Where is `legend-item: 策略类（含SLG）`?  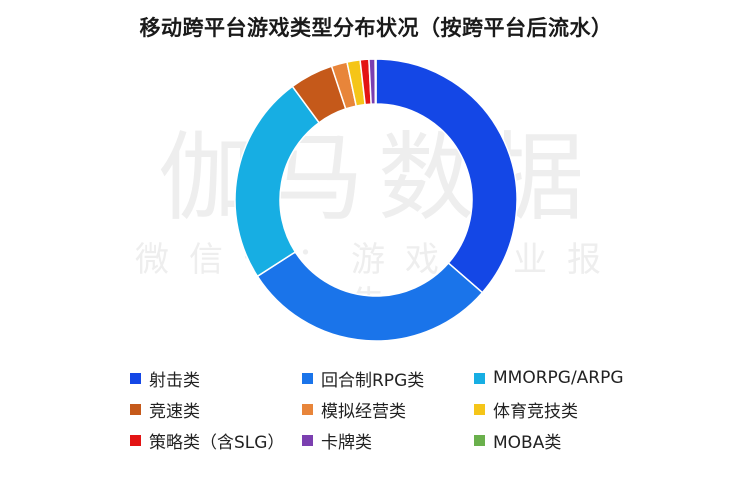
legend-item: 策略类（含SLG） is located at coordinates (216, 441).